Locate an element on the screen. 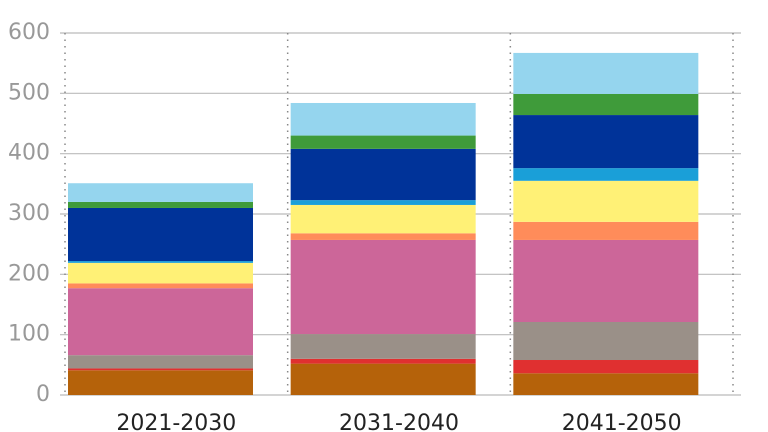 This screenshot has height=432, width=768. y-tick-label: 0 is located at coordinates (43, 394).